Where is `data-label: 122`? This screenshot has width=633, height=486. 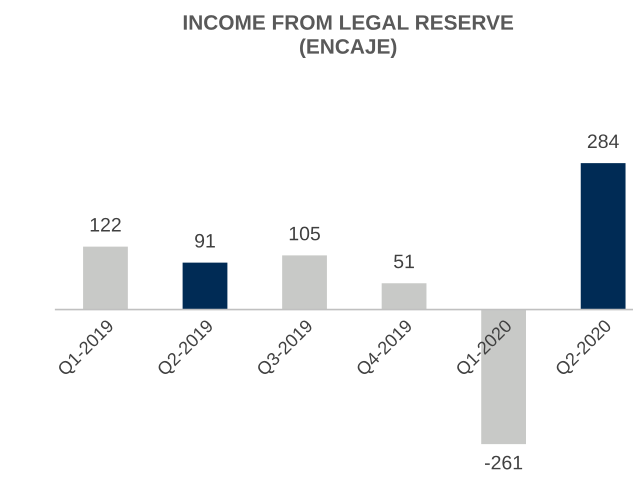 data-label: 122 is located at coordinates (105, 225).